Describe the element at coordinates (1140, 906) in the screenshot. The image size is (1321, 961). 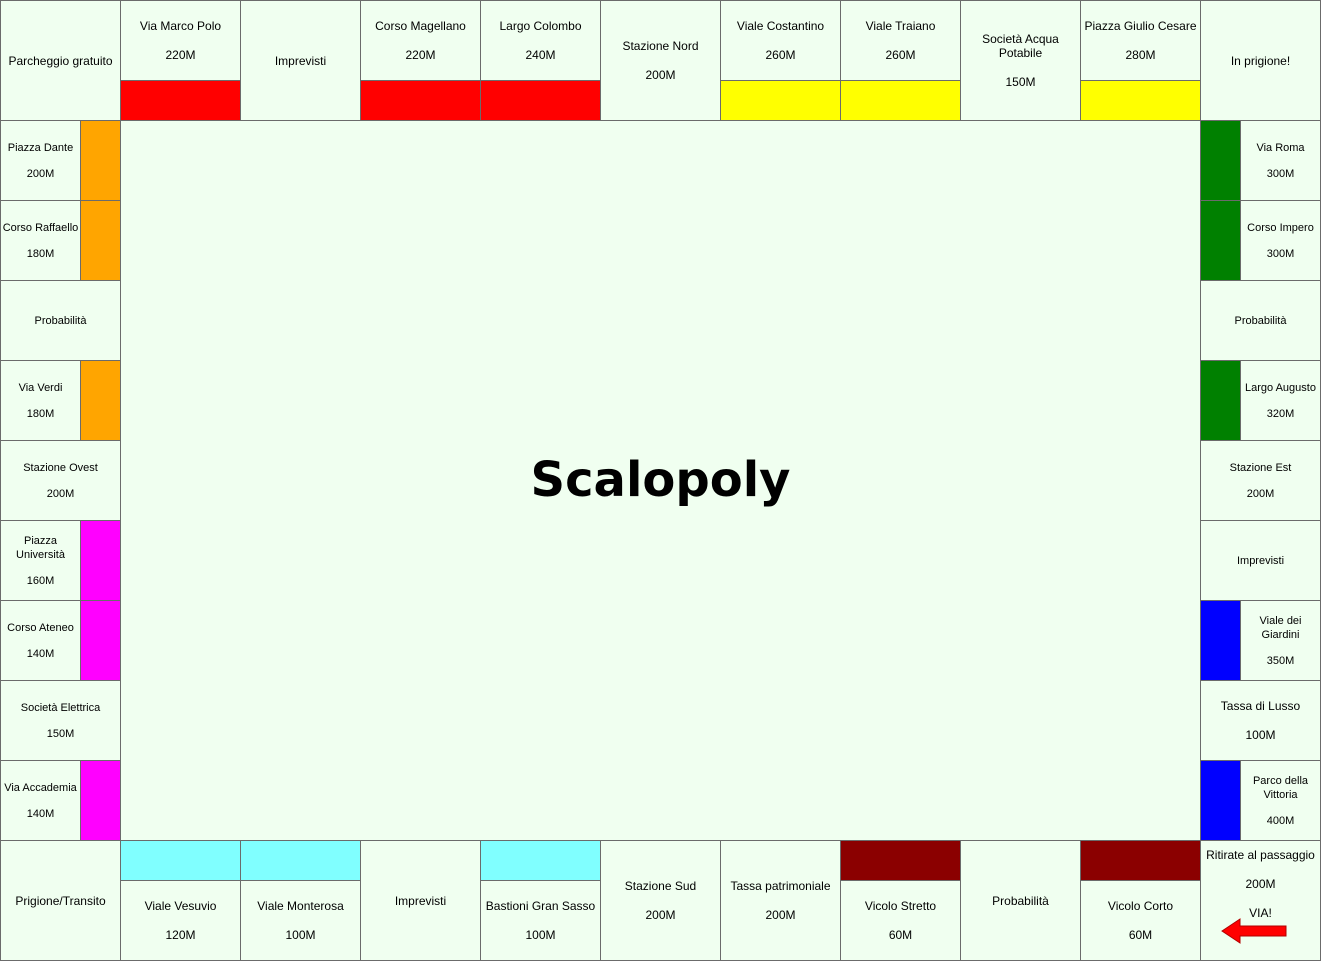
I see `space-name: Vicolo Corto` at that location.